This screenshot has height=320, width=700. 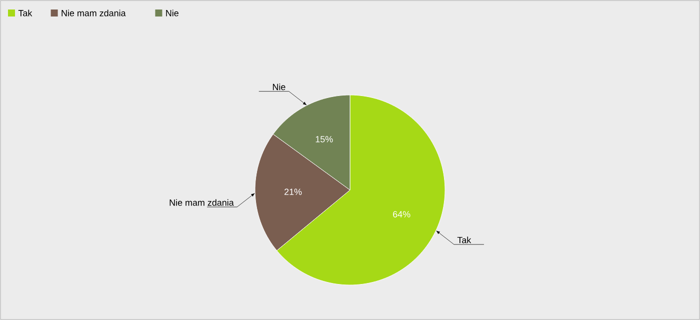 What do you see at coordinates (172, 13) in the screenshot?
I see `legend-label: Nie` at bounding box center [172, 13].